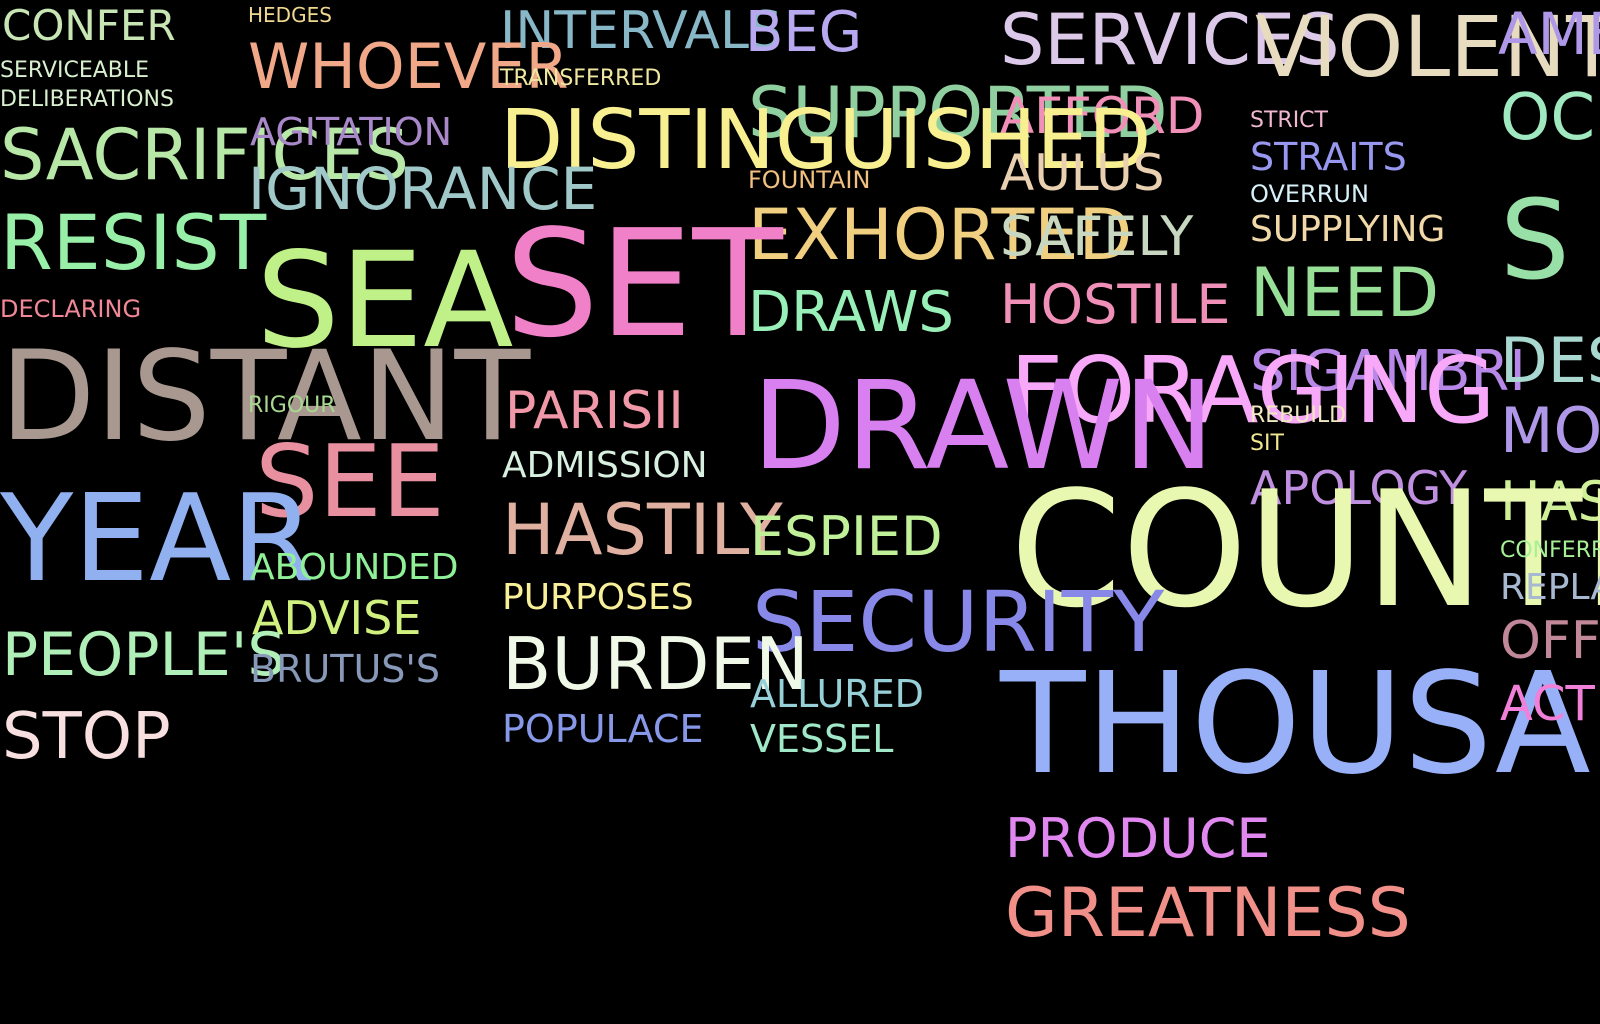 The image size is (1600, 1024). What do you see at coordinates (290, 15) in the screenshot?
I see `word: HEDGES` at bounding box center [290, 15].